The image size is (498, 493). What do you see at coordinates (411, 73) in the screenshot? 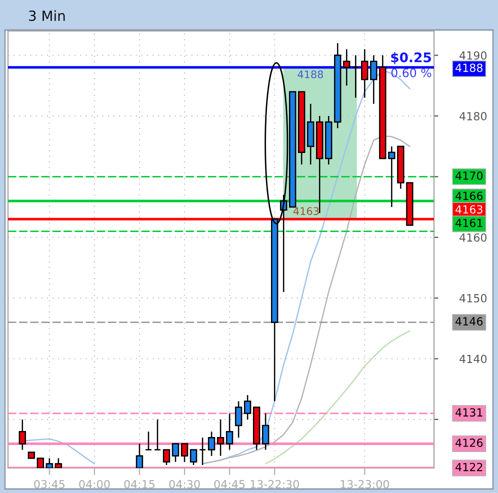
I see `annotation: 0.60 %` at bounding box center [411, 73].